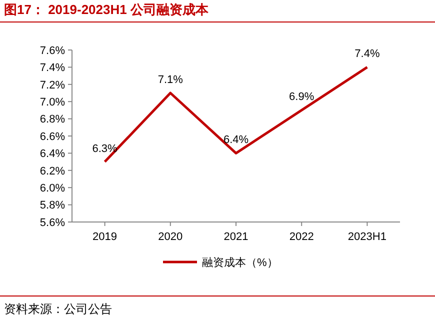 The height and width of the screenshot is (320, 435). What do you see at coordinates (53, 85) in the screenshot?
I see `y-tick-label: 7.2%` at bounding box center [53, 85].